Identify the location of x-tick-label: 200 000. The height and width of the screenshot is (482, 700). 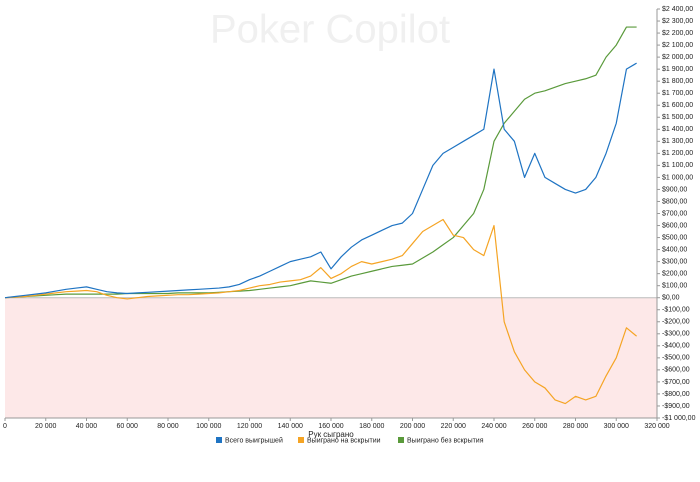
(412, 426).